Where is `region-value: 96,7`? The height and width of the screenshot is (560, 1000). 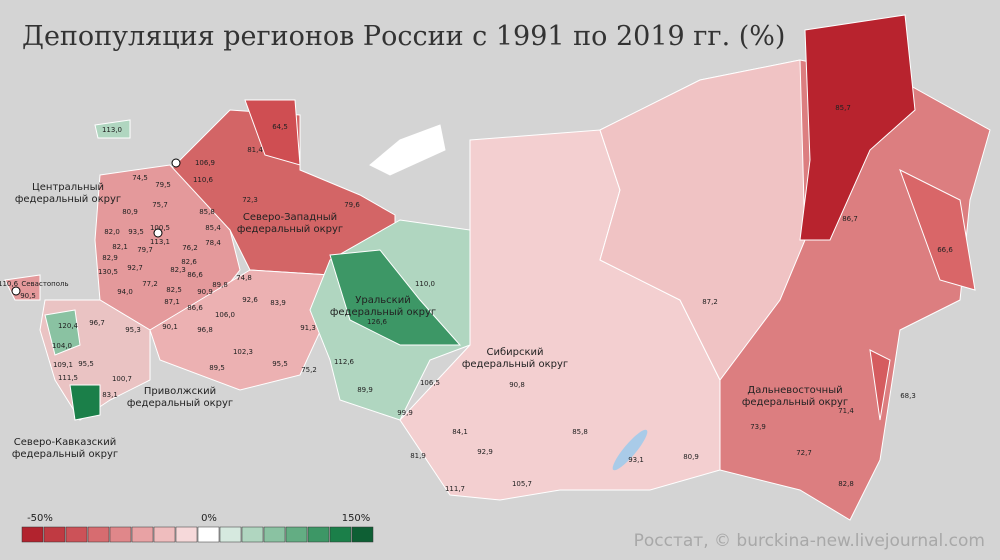 region-value: 96,7 is located at coordinates (97, 323).